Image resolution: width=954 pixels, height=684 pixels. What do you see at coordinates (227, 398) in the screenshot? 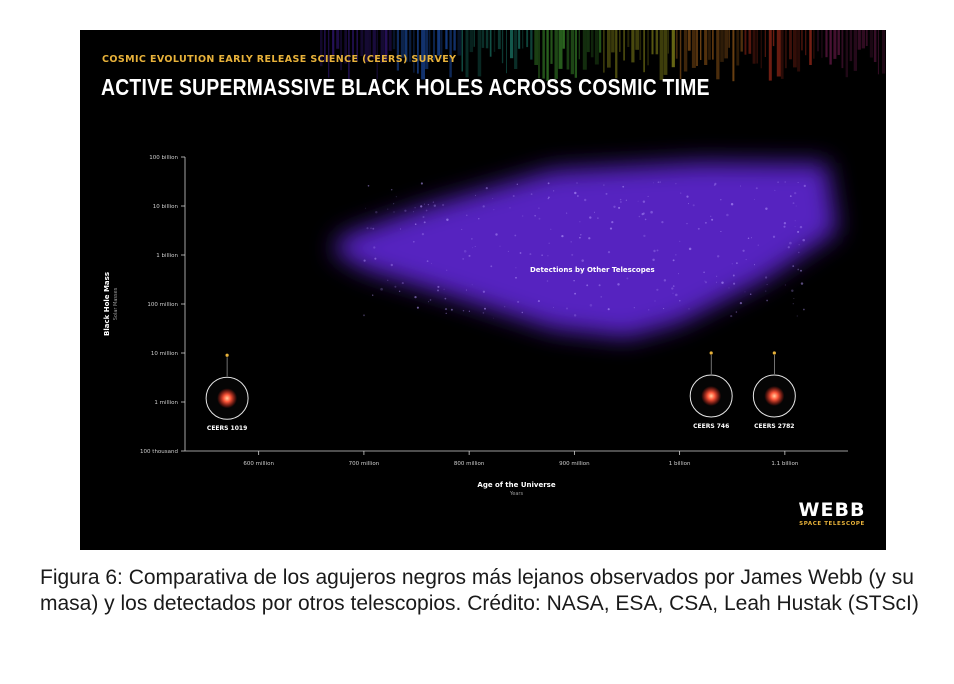
I see `source-glow` at bounding box center [227, 398].